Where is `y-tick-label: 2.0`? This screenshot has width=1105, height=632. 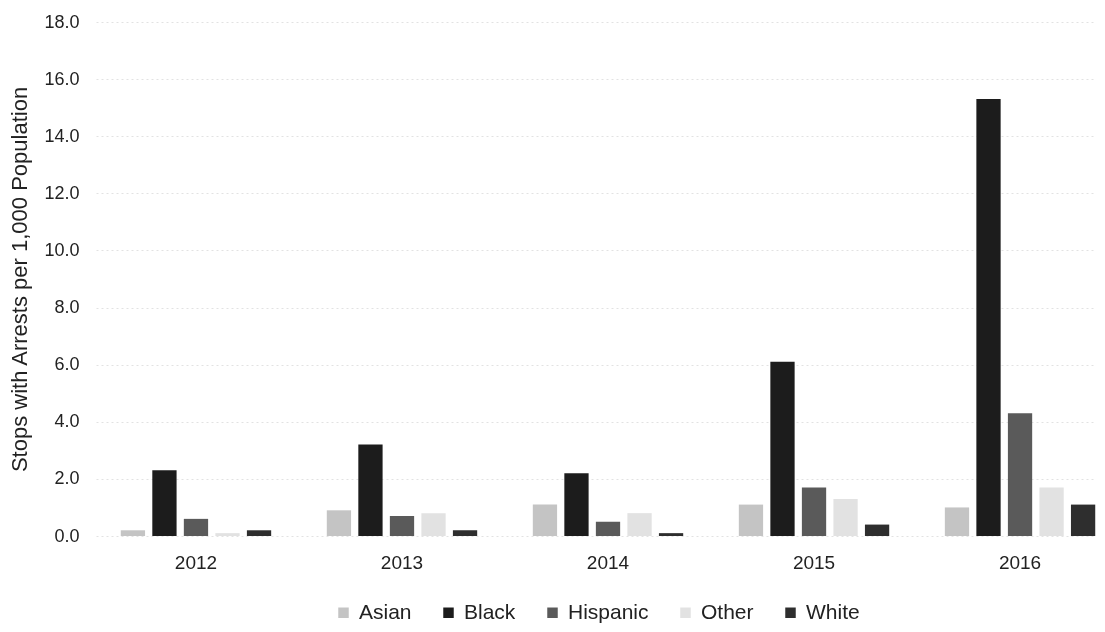
y-tick-label: 2.0 is located at coordinates (67, 478).